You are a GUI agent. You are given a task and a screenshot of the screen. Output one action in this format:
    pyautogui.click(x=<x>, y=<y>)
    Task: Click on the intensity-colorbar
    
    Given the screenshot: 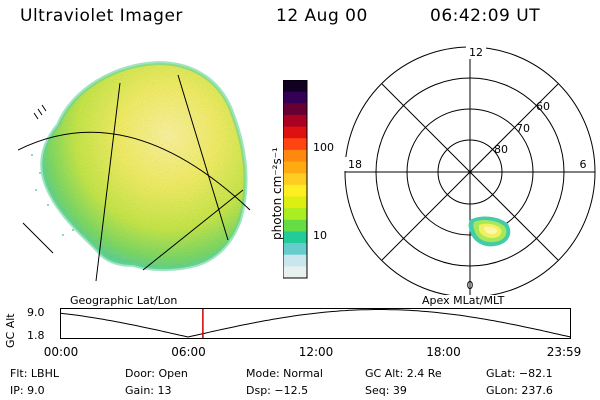 What is the action you would take?
    pyautogui.click(x=295, y=179)
    